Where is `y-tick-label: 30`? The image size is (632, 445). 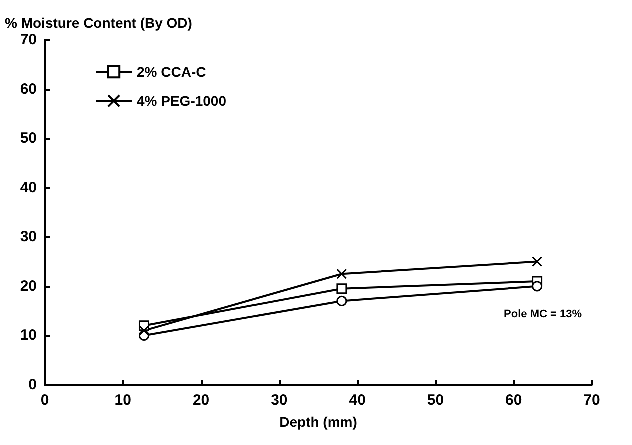 y-tick-label: 30 is located at coordinates (28, 237).